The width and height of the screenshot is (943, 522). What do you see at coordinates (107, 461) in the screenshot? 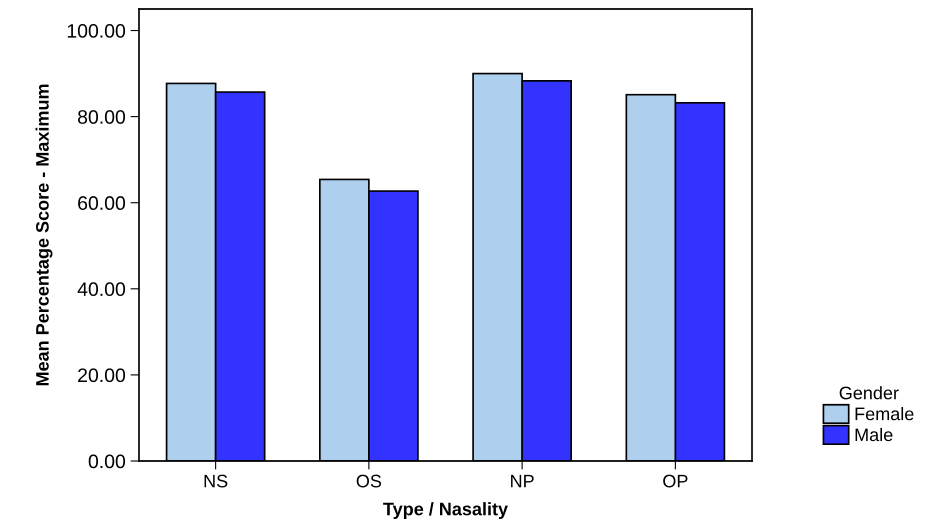
I see `y-tick-label: 0.00` at bounding box center [107, 461].